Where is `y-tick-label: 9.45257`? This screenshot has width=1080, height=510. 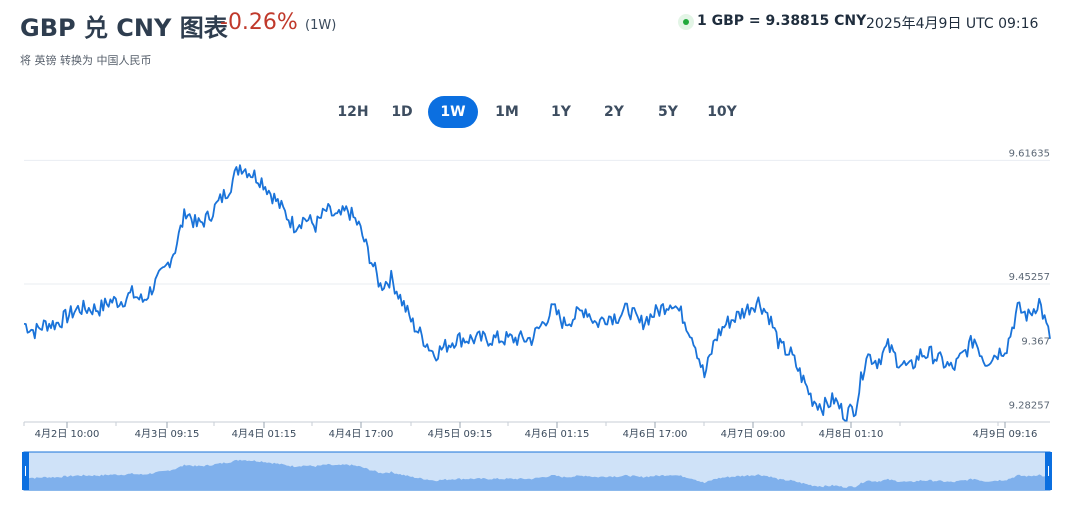 y-tick-label: 9.45257 is located at coordinates (1029, 277).